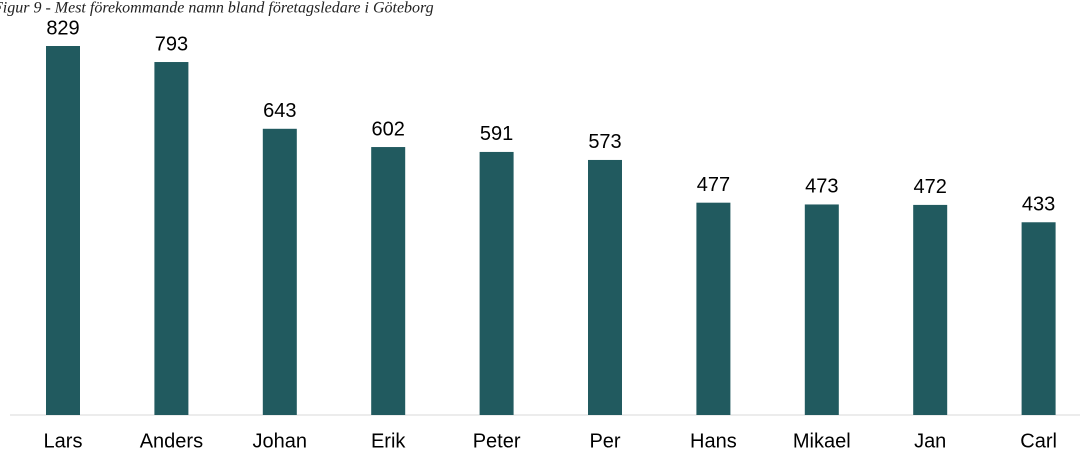  What do you see at coordinates (1038, 441) in the screenshot?
I see `x-tick-label: Carl` at bounding box center [1038, 441].